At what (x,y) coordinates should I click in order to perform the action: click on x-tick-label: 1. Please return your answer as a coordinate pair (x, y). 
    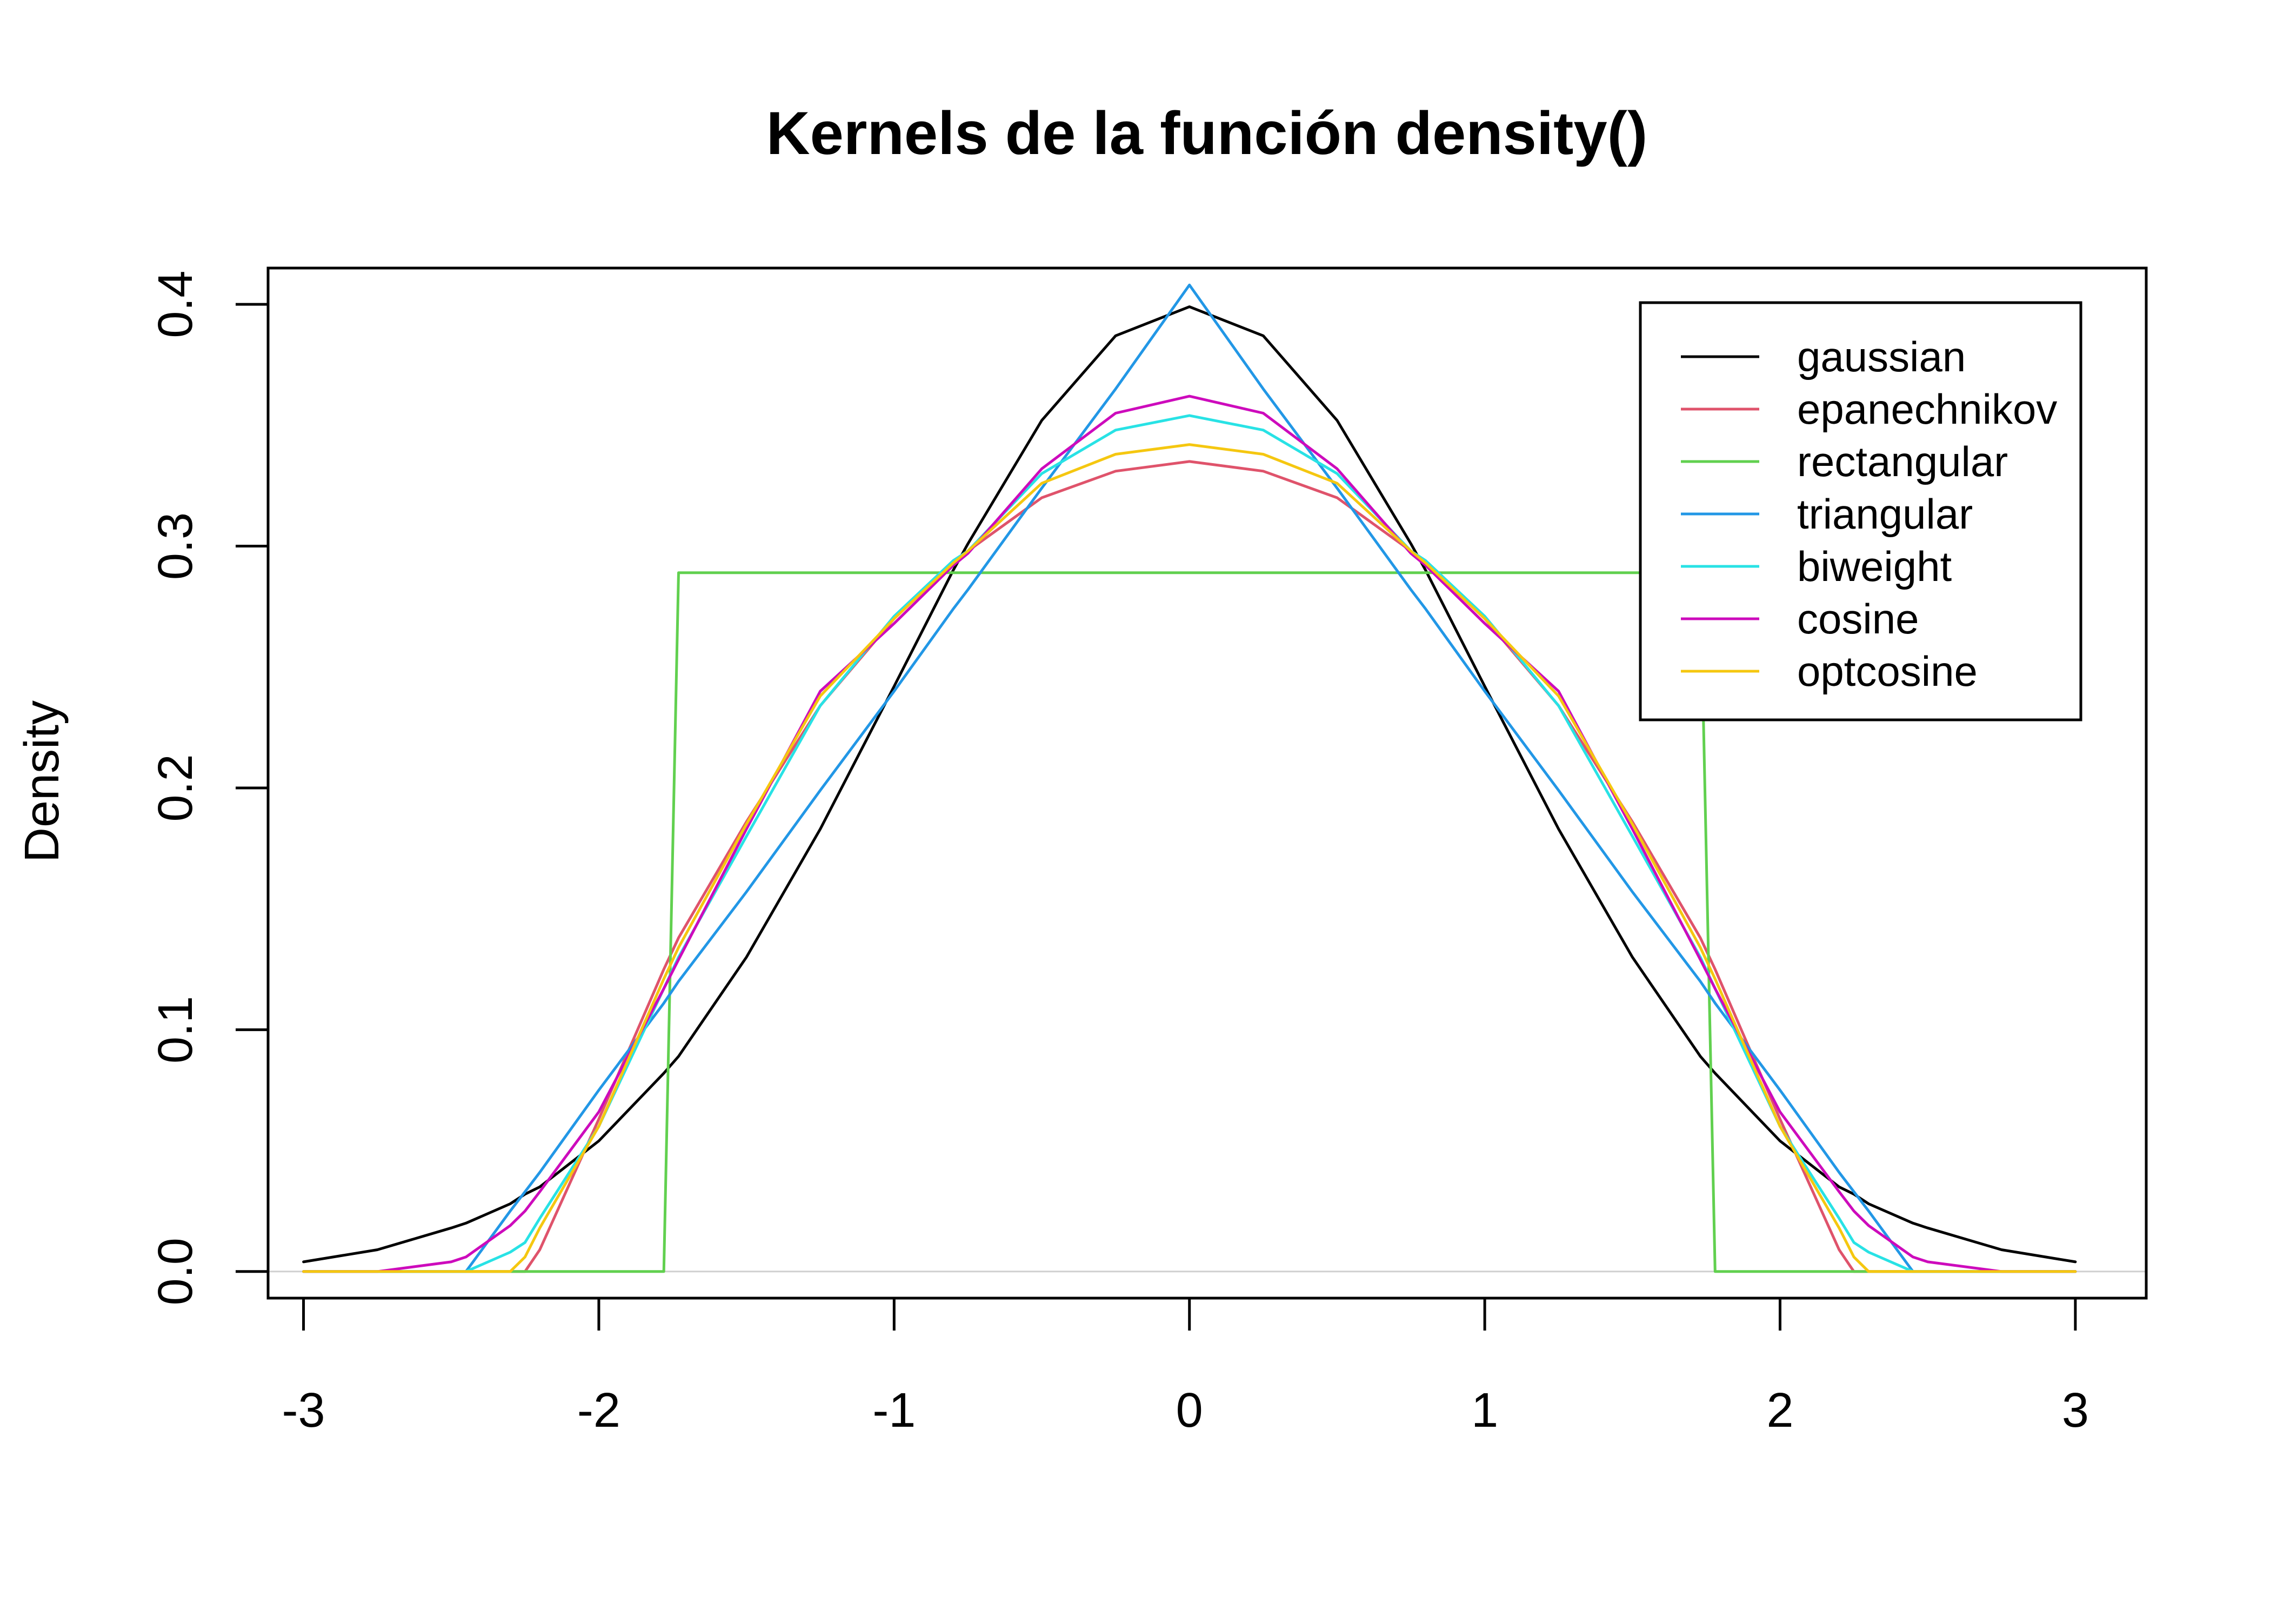
    Looking at the image, I should click on (1484, 1411).